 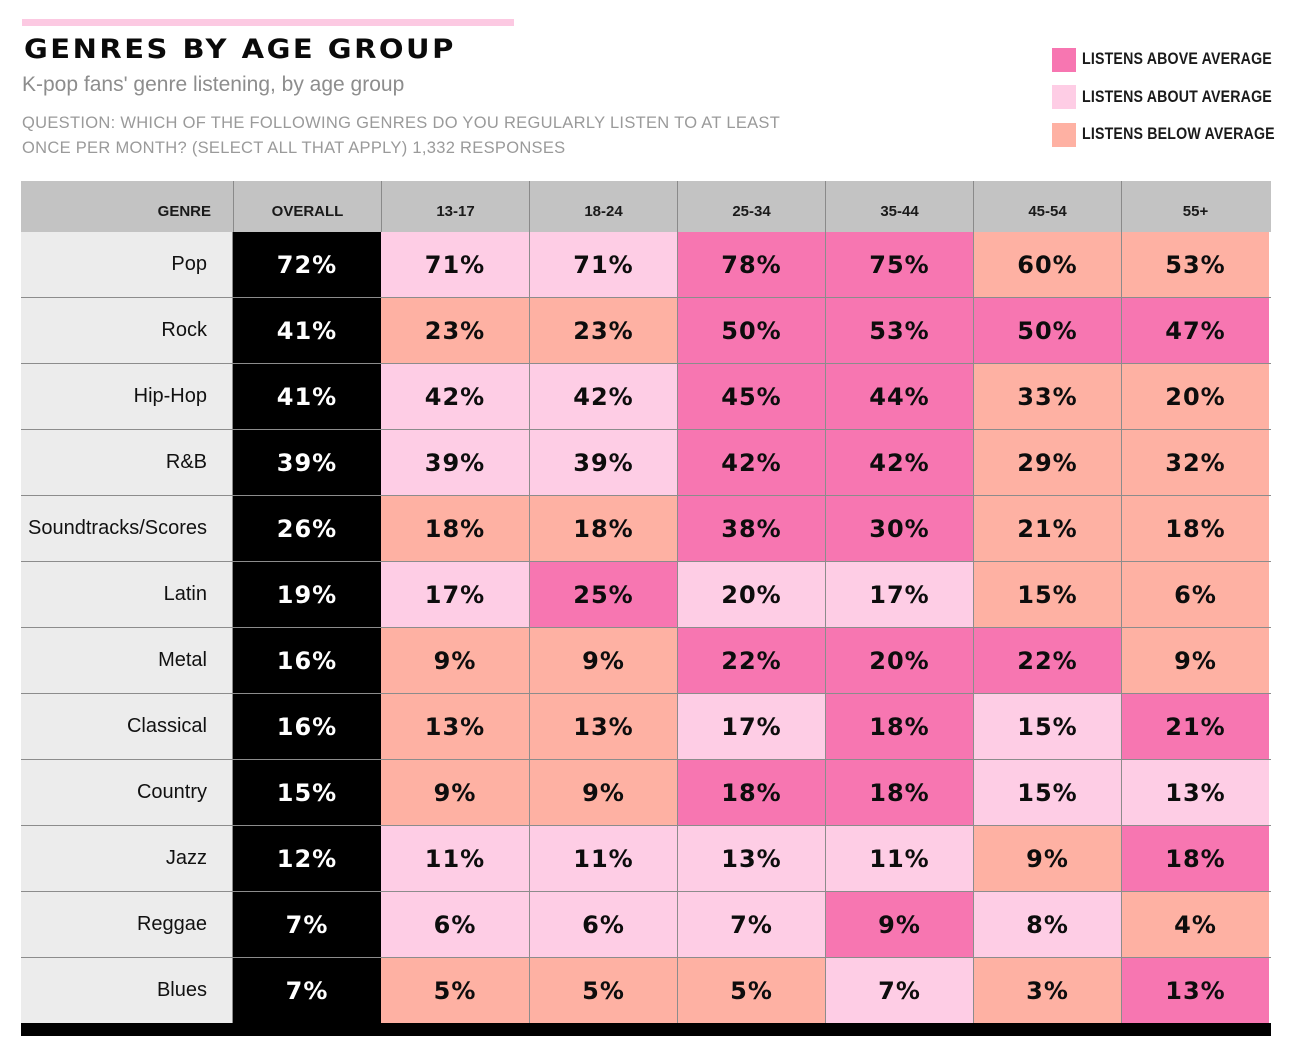 What do you see at coordinates (1195, 462) in the screenshot?
I see `value-cell: 32%` at bounding box center [1195, 462].